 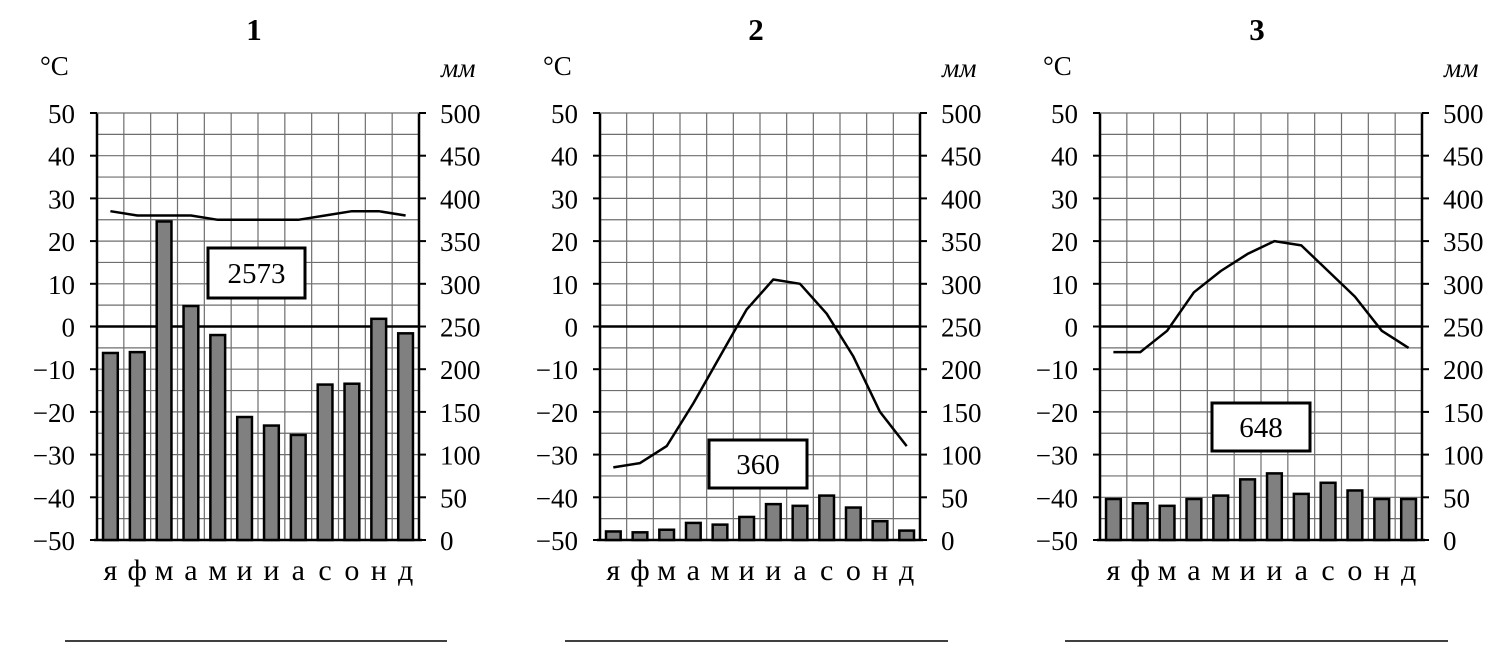 I want to click on temp-tick-label: 10, so click(x=61, y=285).